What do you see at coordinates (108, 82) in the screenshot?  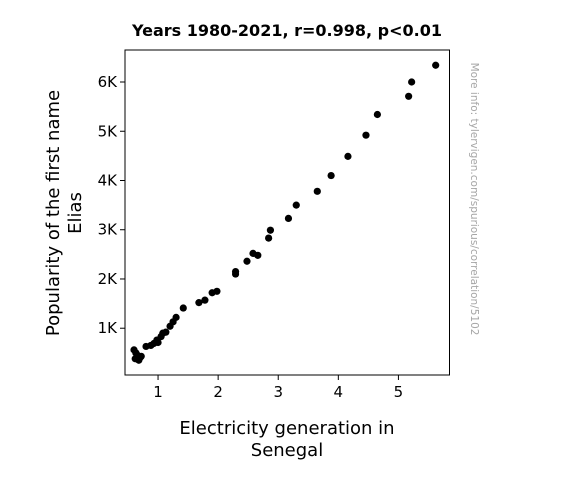 I see `y-tick-label: 6K` at bounding box center [108, 82].